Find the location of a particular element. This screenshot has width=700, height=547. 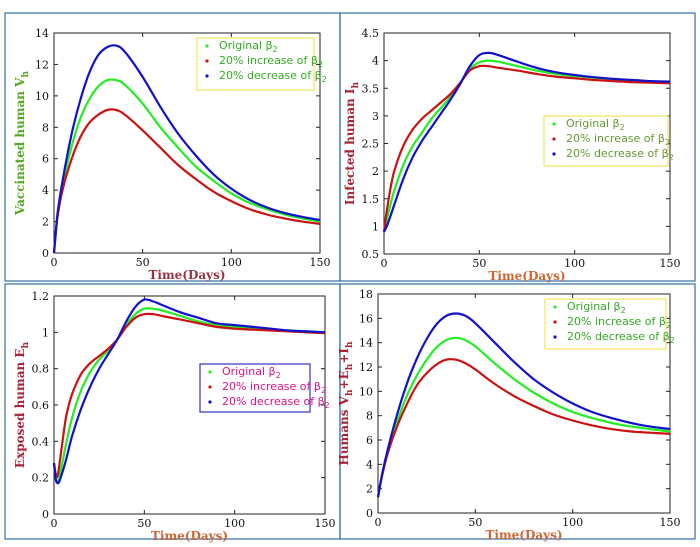

y-tick-label: 3.5 is located at coordinates (371, 88).